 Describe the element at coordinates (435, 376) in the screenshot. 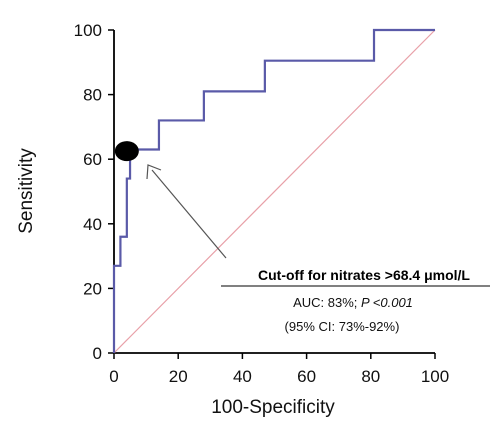

I see `x-tick-label: 100` at that location.